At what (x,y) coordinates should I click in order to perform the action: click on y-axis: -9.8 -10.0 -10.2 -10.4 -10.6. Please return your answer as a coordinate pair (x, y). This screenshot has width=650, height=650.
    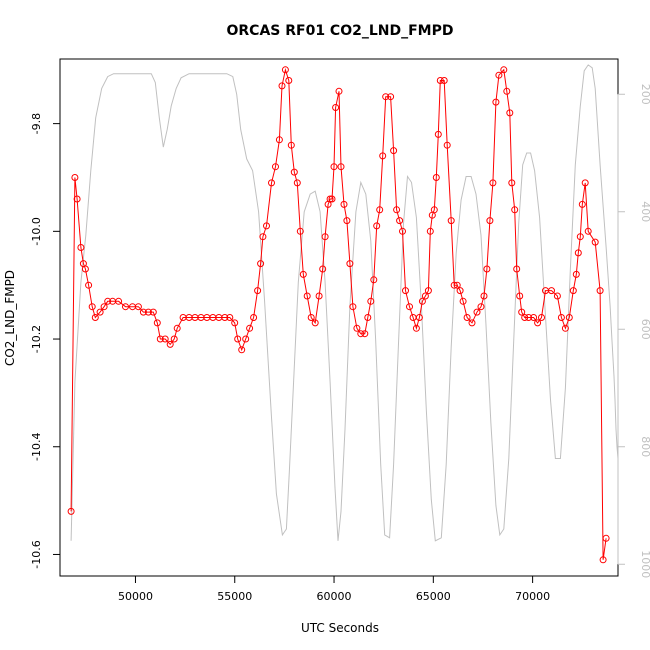
    Looking at the image, I should click on (45, 341).